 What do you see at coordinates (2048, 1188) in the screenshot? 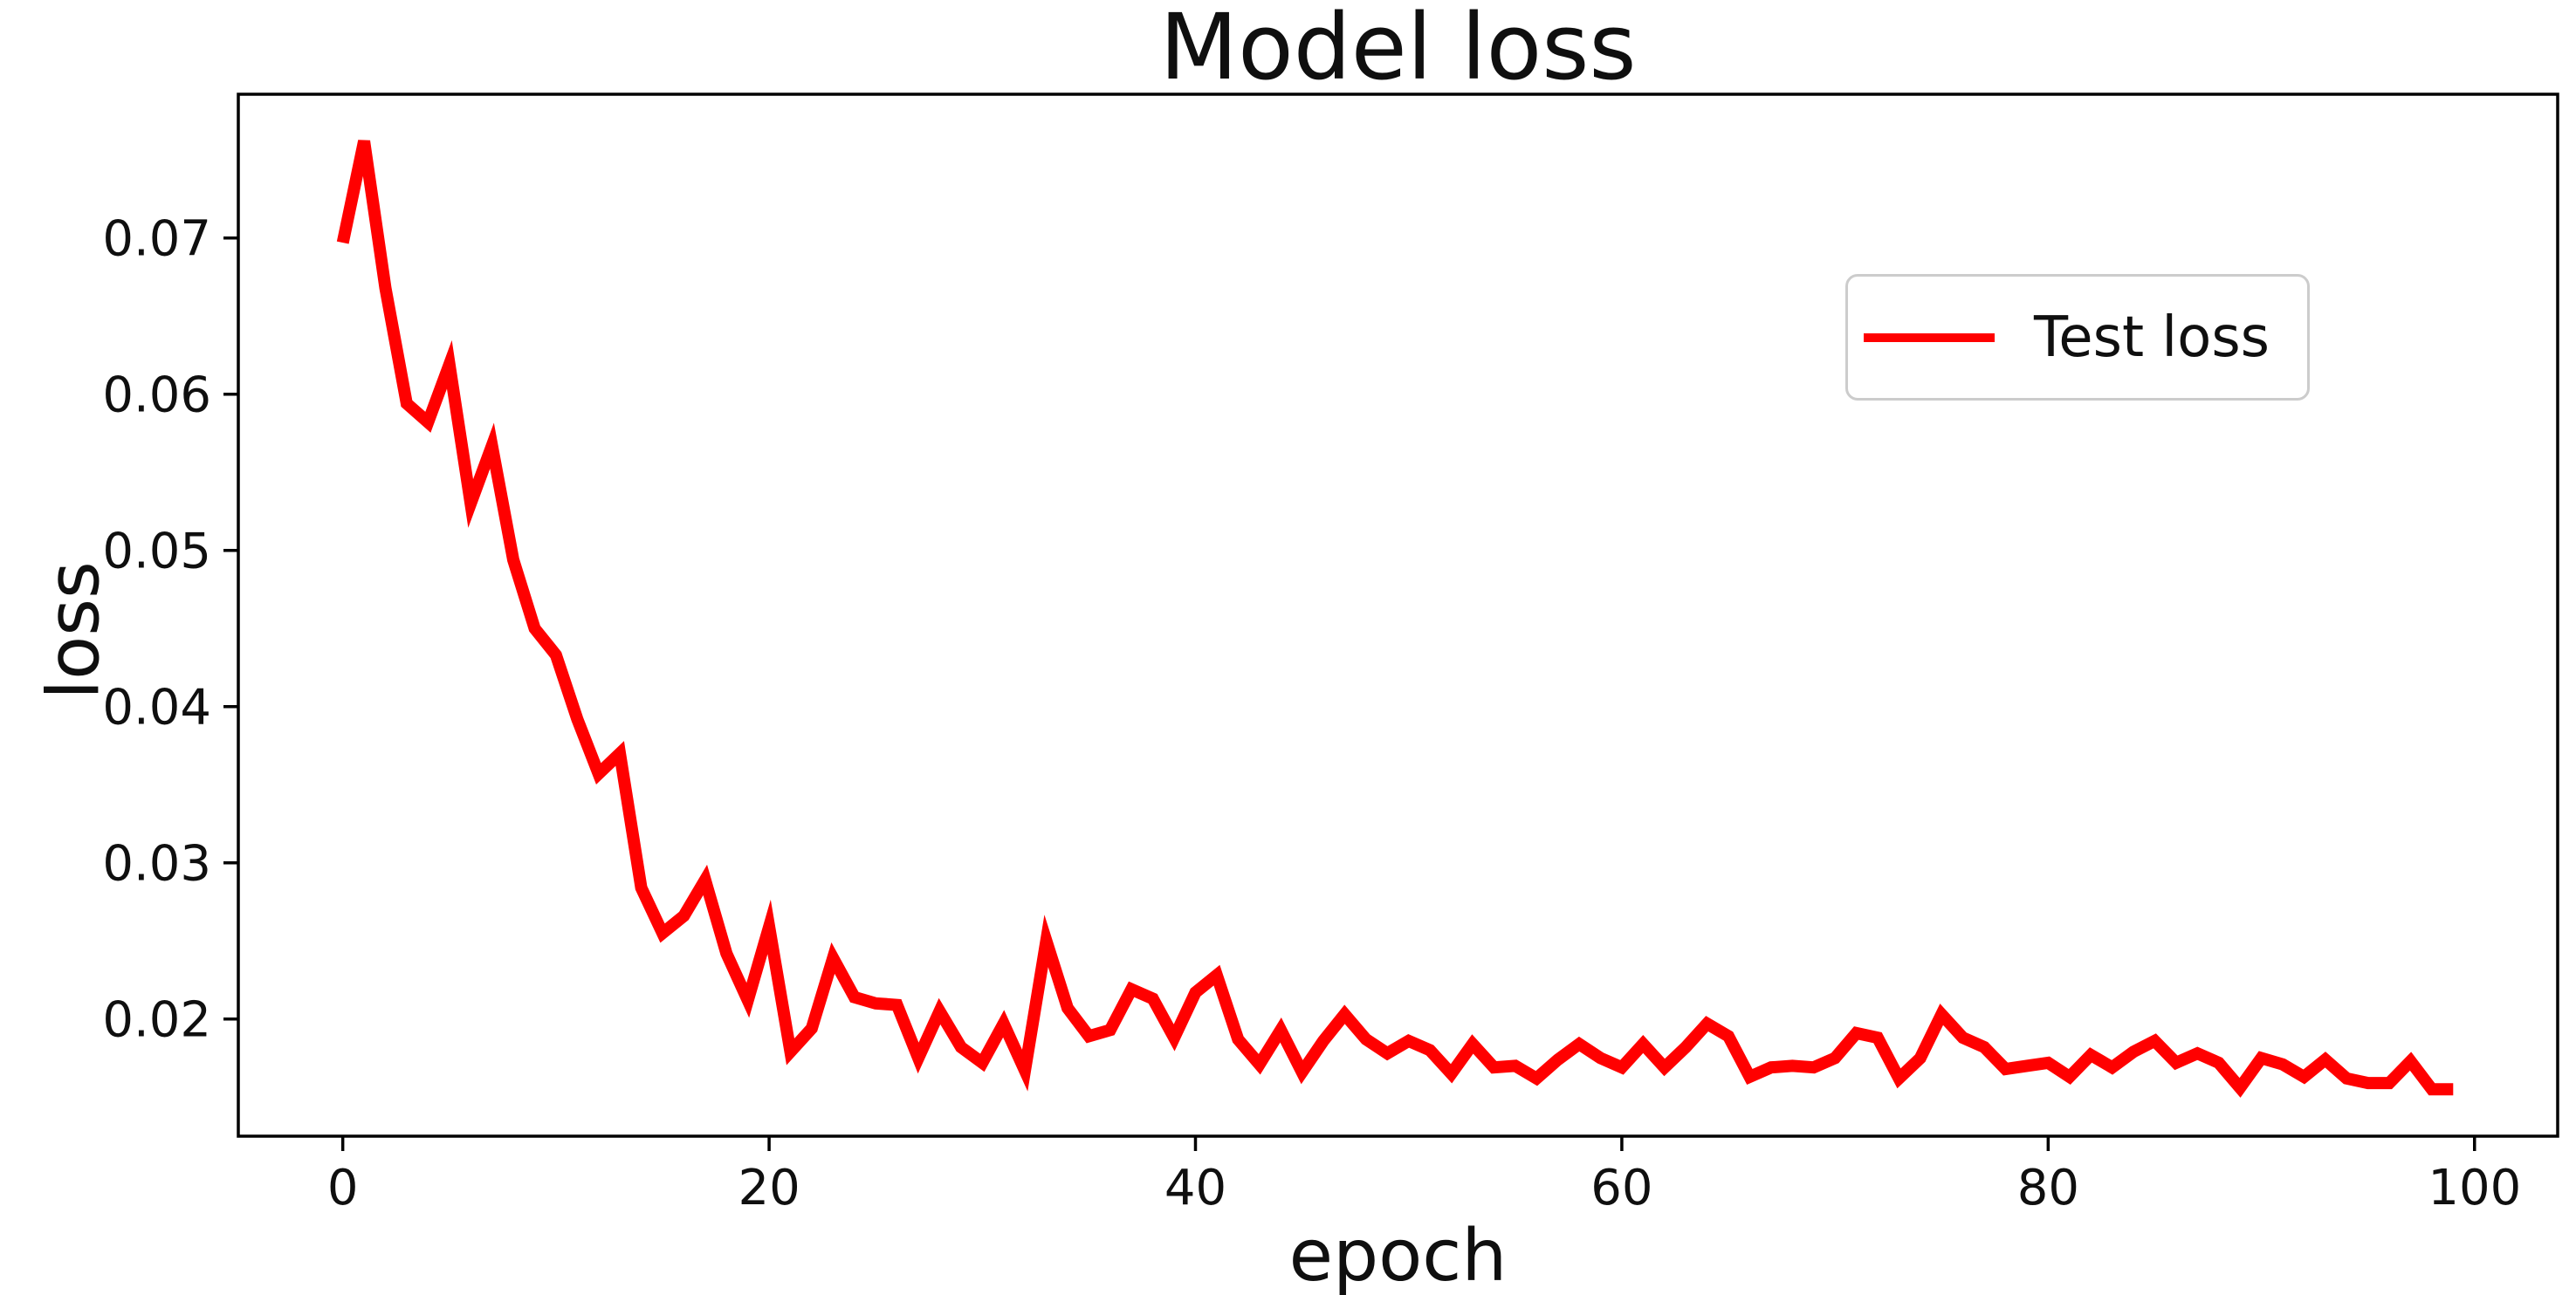
I see `x-tick-label: 80` at bounding box center [2048, 1188].